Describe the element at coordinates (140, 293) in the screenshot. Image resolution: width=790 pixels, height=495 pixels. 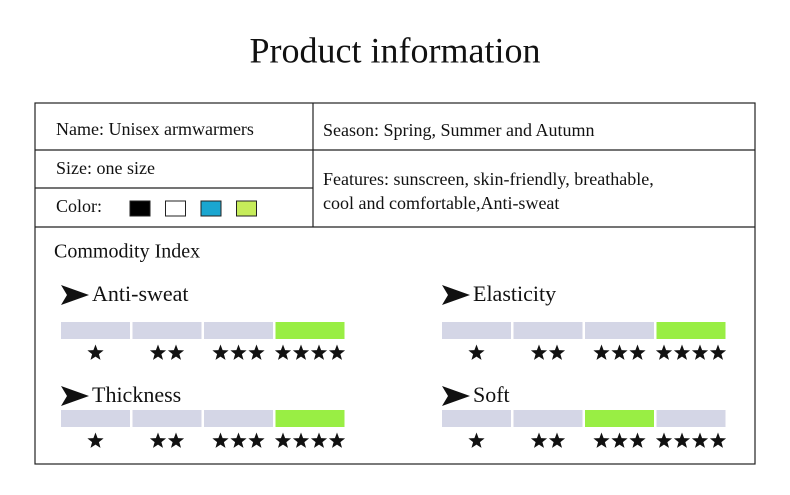
I see `index-label: Anti-sweat` at that location.